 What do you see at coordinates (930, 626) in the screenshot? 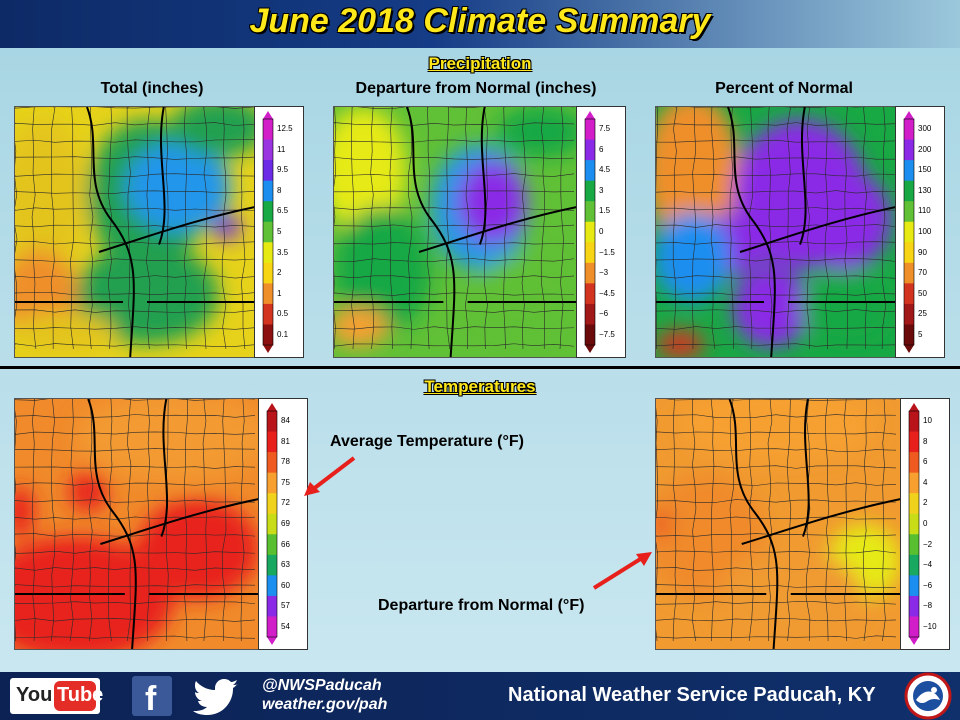
I see `scale-tick-label: −10` at bounding box center [930, 626].